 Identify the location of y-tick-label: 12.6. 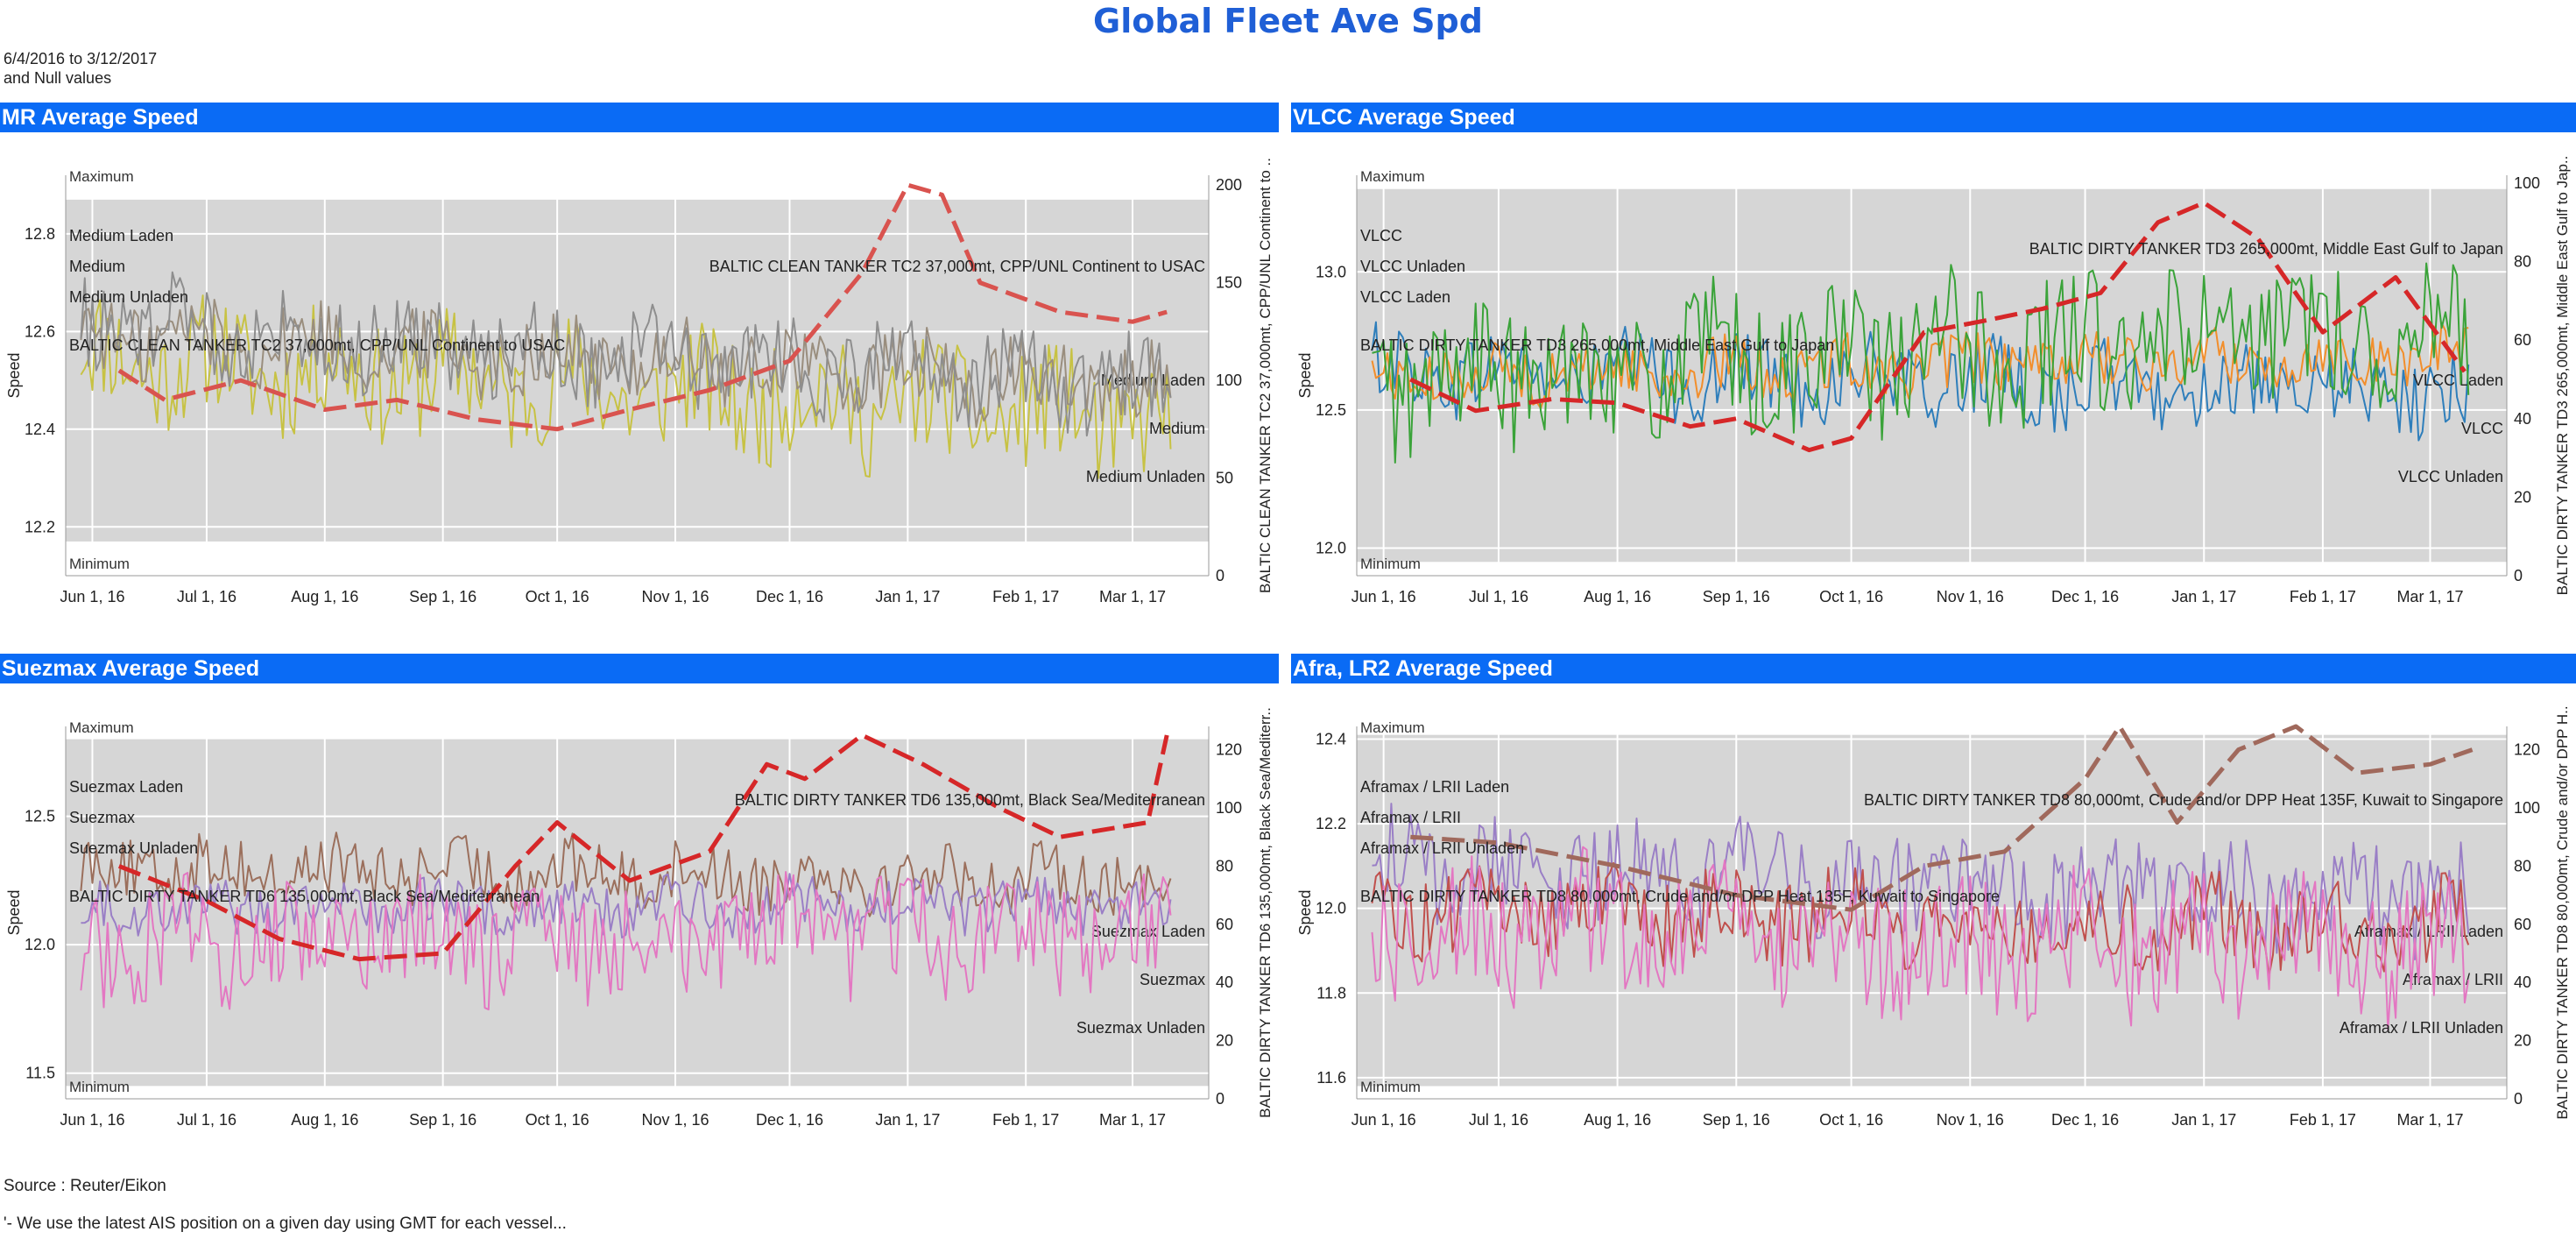
(40, 331).